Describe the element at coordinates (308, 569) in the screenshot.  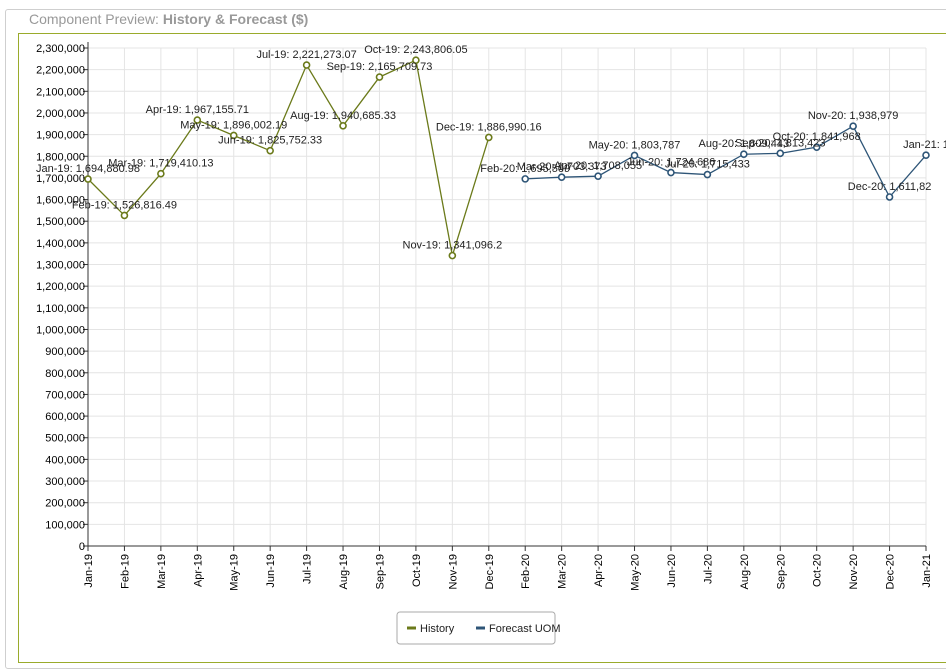
I see `x-tick-label: Jul-19` at that location.